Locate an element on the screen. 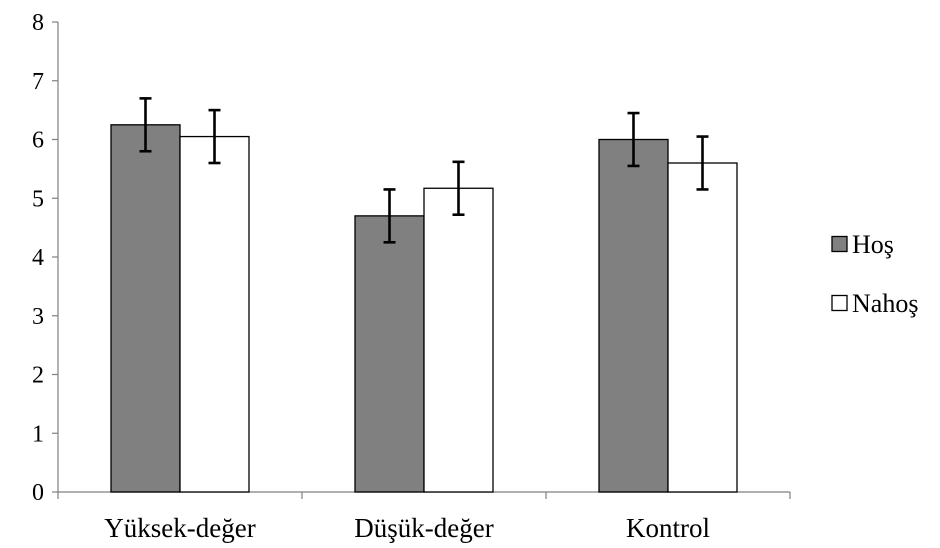 The height and width of the screenshot is (548, 940). error-bar-hos-kontrol is located at coordinates (633, 139).